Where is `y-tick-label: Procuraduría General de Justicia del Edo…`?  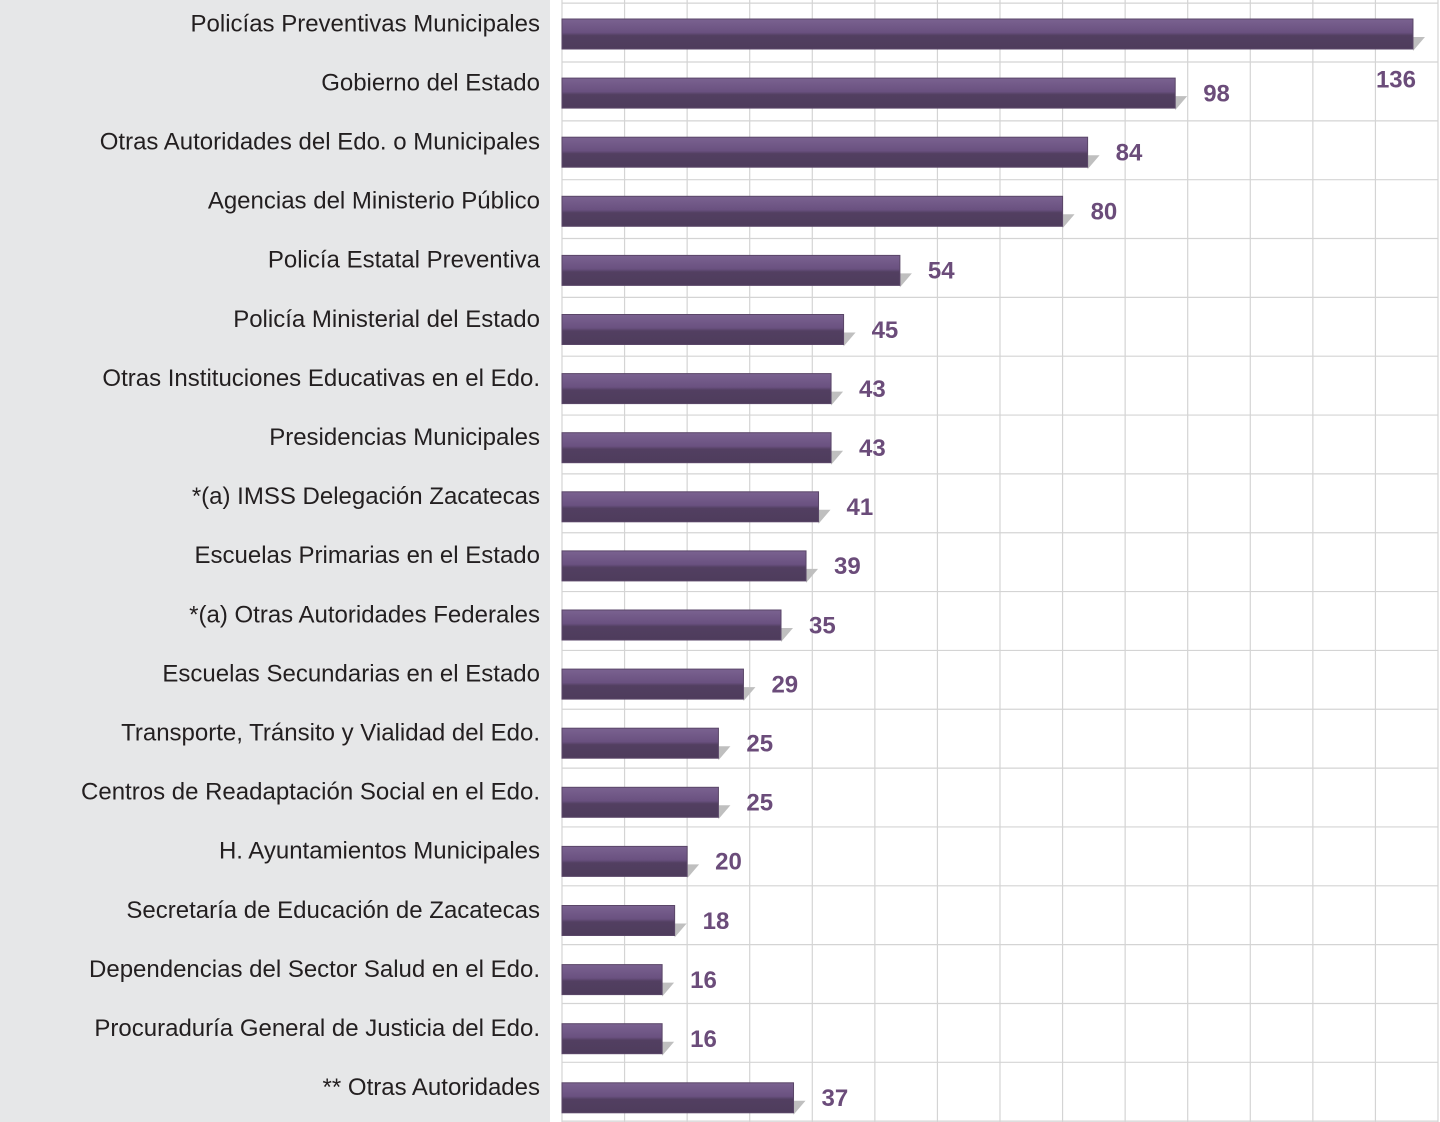
y-tick-label: Procuraduría General de Justicia del Edo… is located at coordinates (317, 1028).